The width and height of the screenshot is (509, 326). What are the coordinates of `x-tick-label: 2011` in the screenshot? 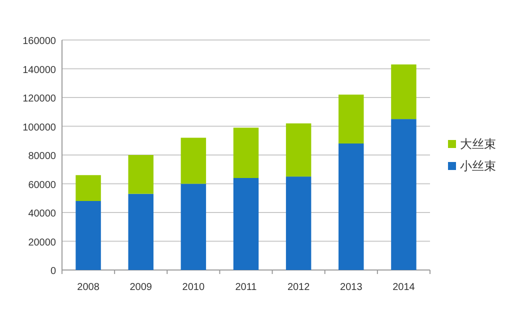 It's located at (246, 287).